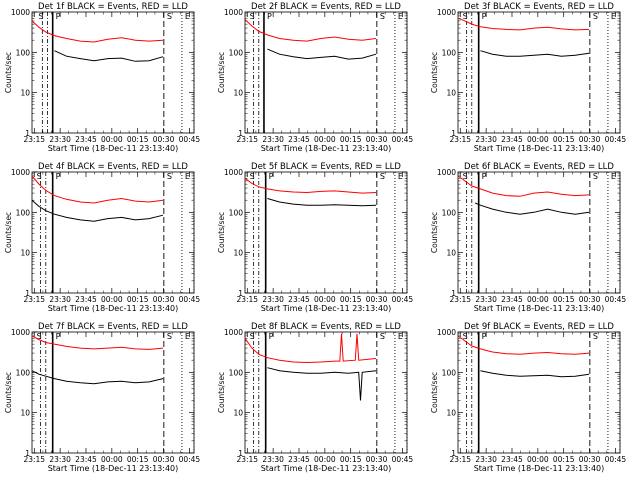 The image size is (640, 480). Describe the element at coordinates (326, 7) in the screenshot. I see `panel-title: Det 2f BLACK = Events, RED = LLD` at that location.